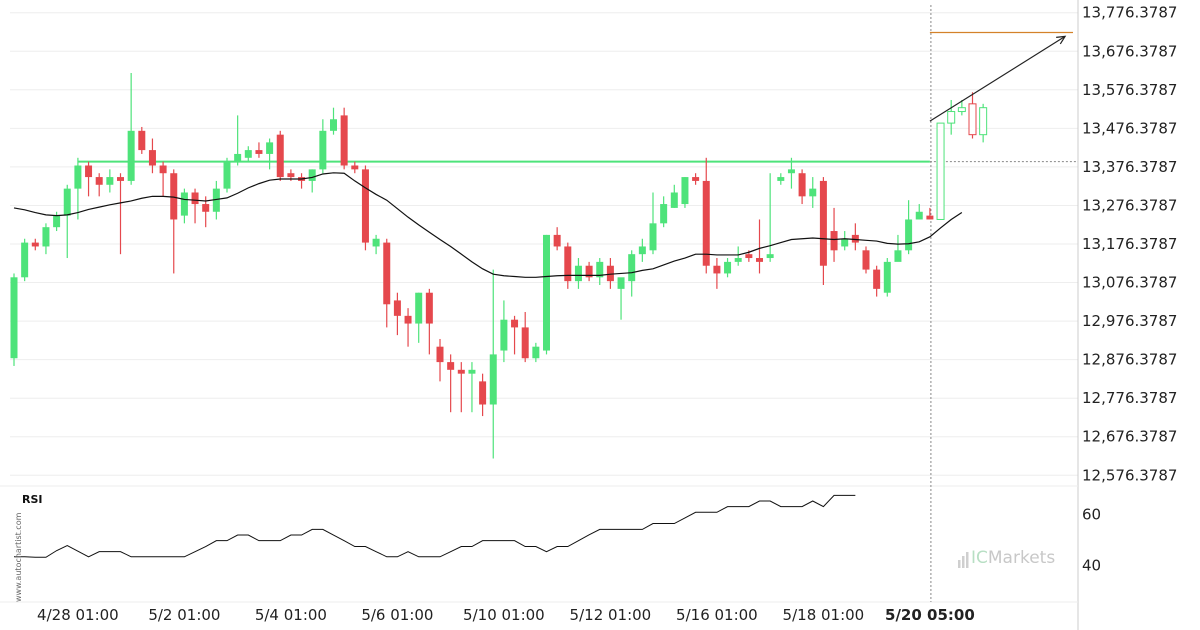 The height and width of the screenshot is (630, 1200). What do you see at coordinates (1091, 514) in the screenshot?
I see `rsi-tick-label: 60` at bounding box center [1091, 514].